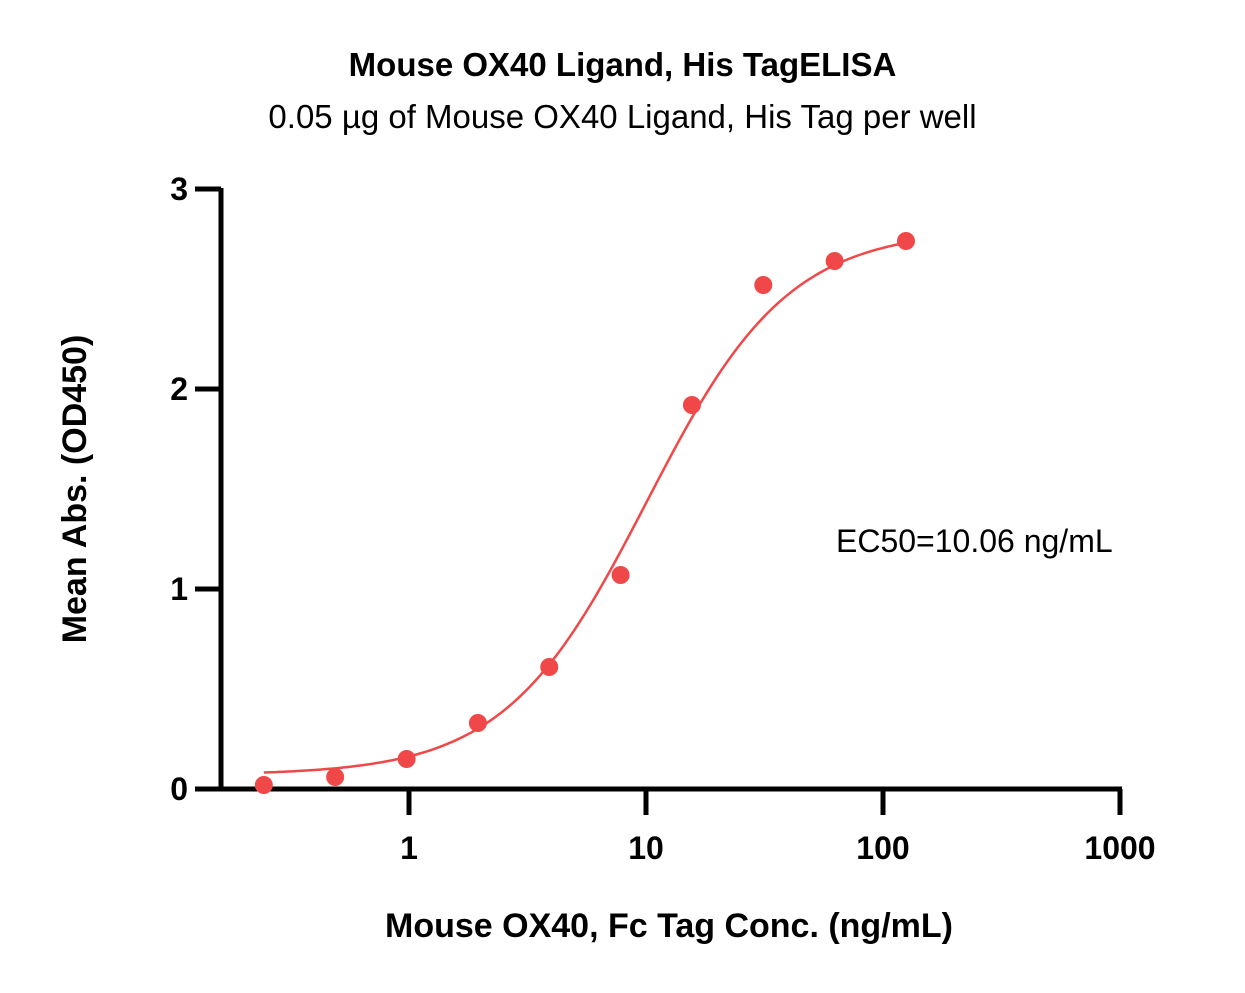 Image resolution: width=1245 pixels, height=993 pixels. Describe the element at coordinates (179, 789) in the screenshot. I see `y-tick-label: 0` at that location.